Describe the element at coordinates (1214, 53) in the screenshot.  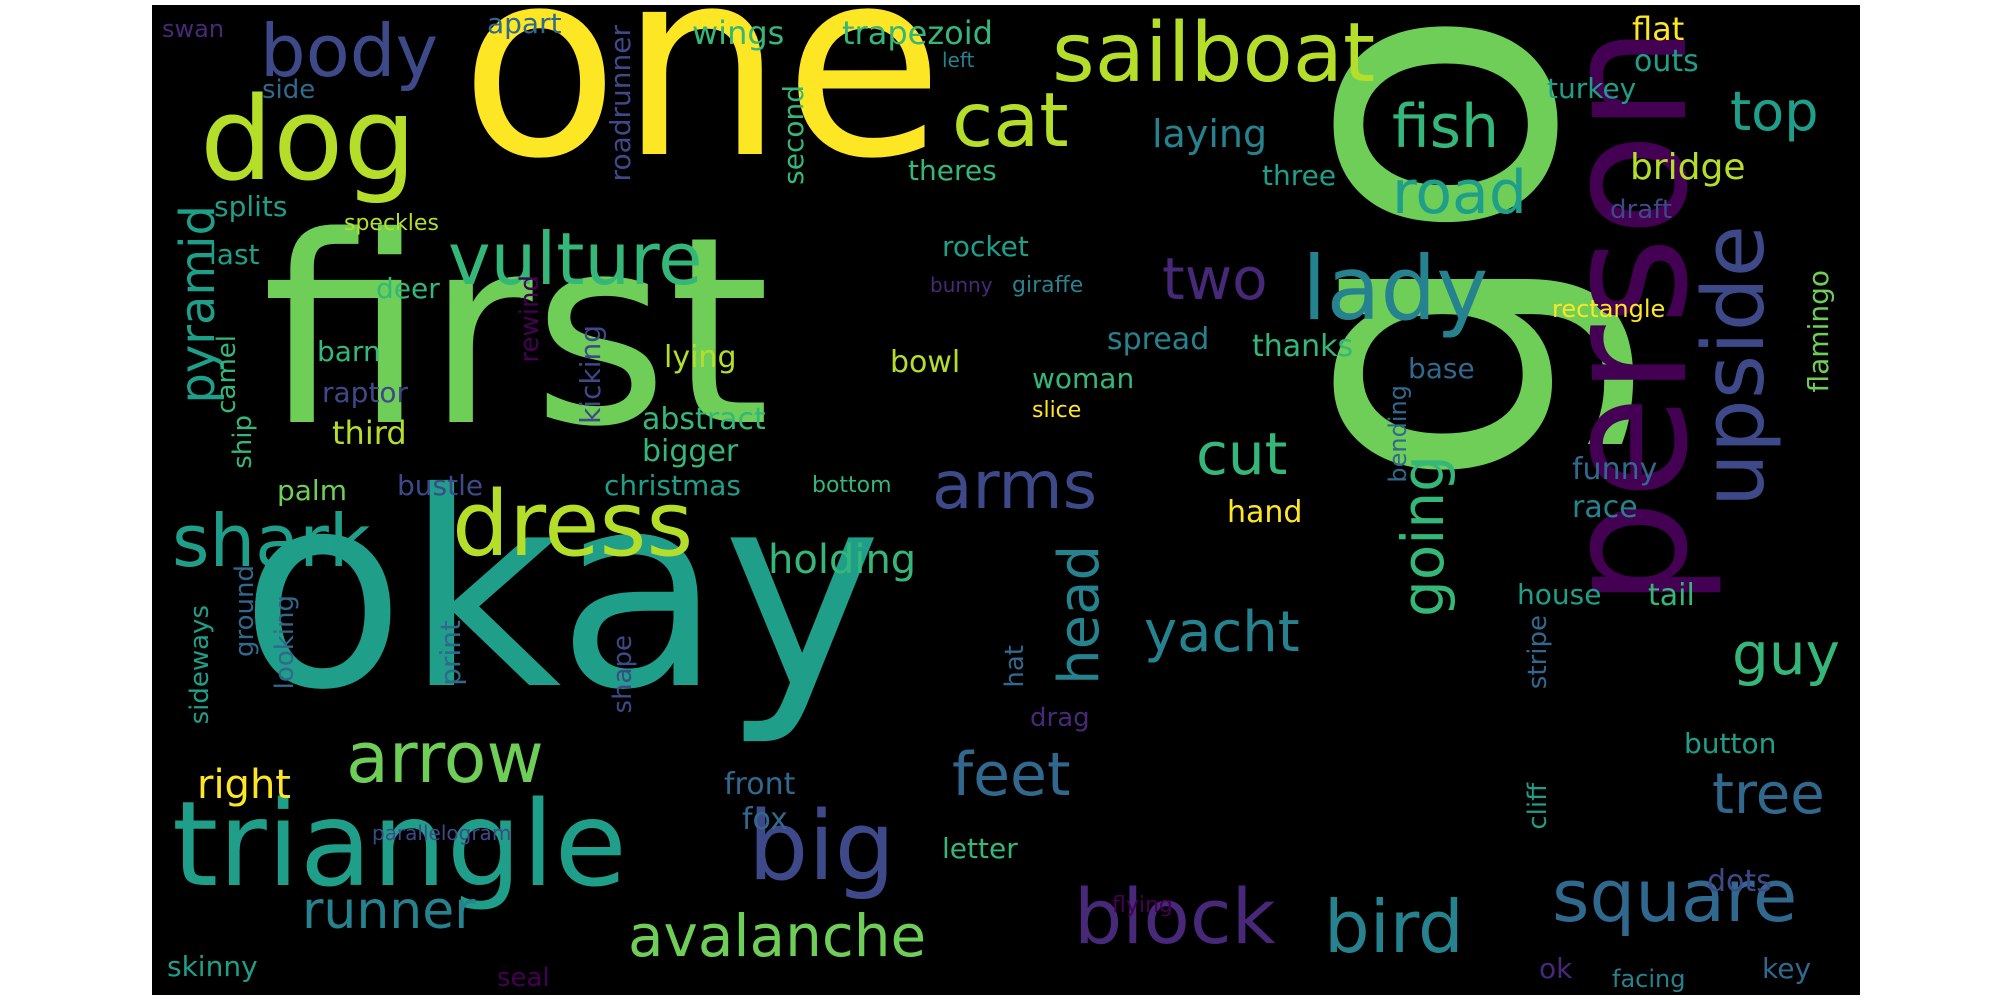
I see `word-sailboat: sailboat` at that location.